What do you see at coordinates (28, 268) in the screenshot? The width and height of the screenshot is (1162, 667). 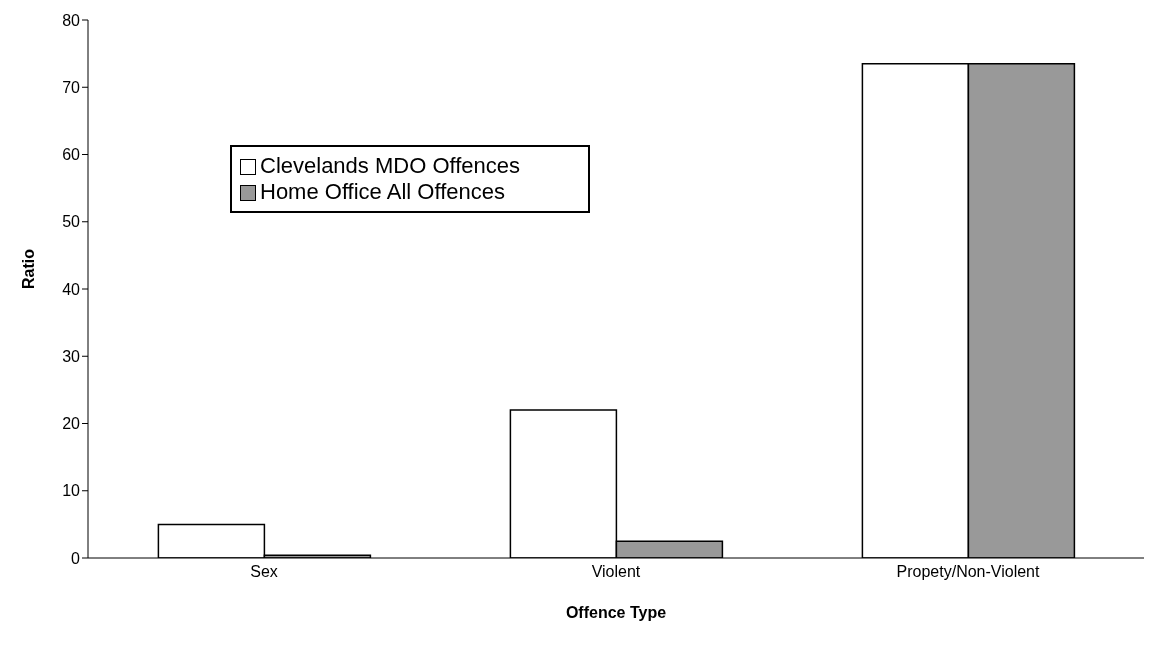 I see `y-axis-title: Ratio` at bounding box center [28, 268].